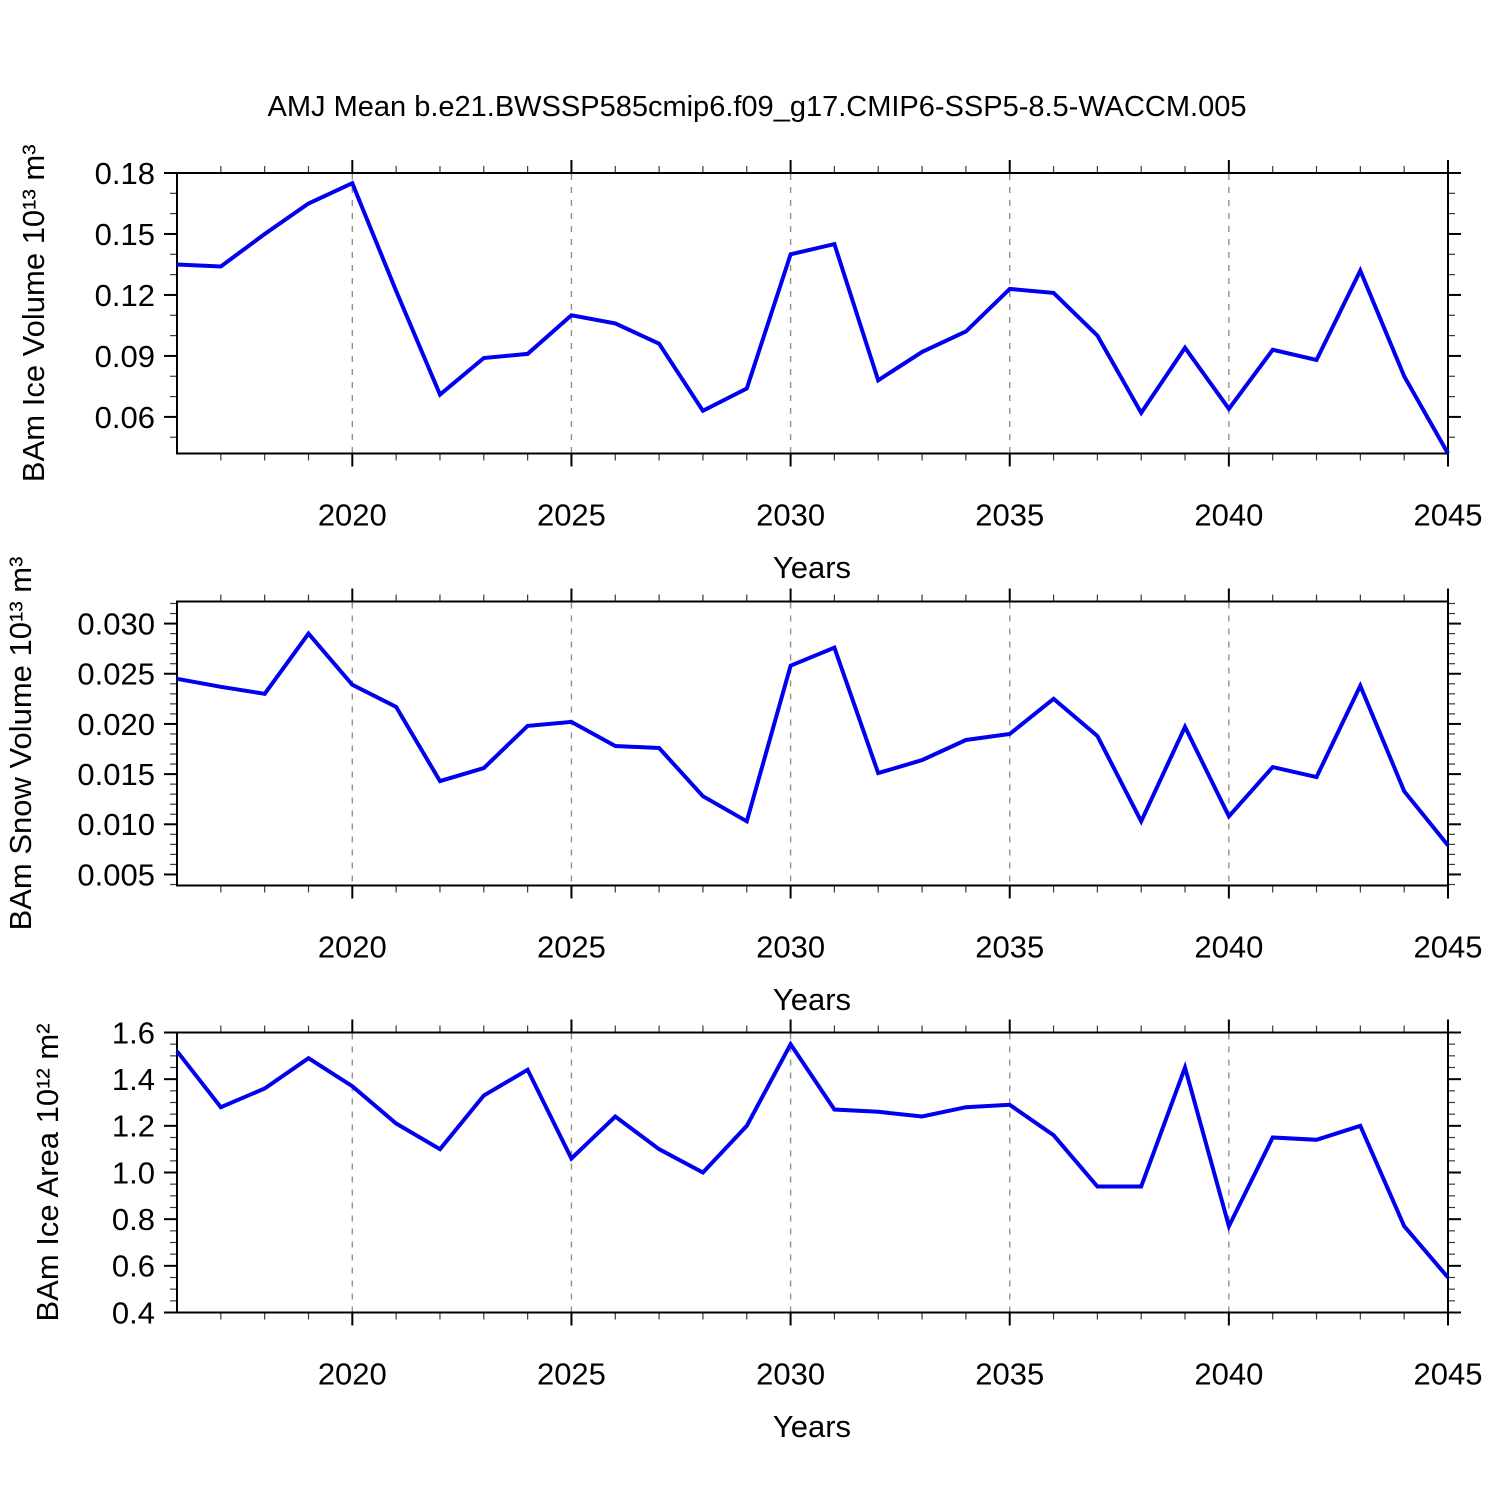 This screenshot has height=1500, width=1500. What do you see at coordinates (133, 1032) in the screenshot?
I see `y-tick-label: 1.6` at bounding box center [133, 1032].